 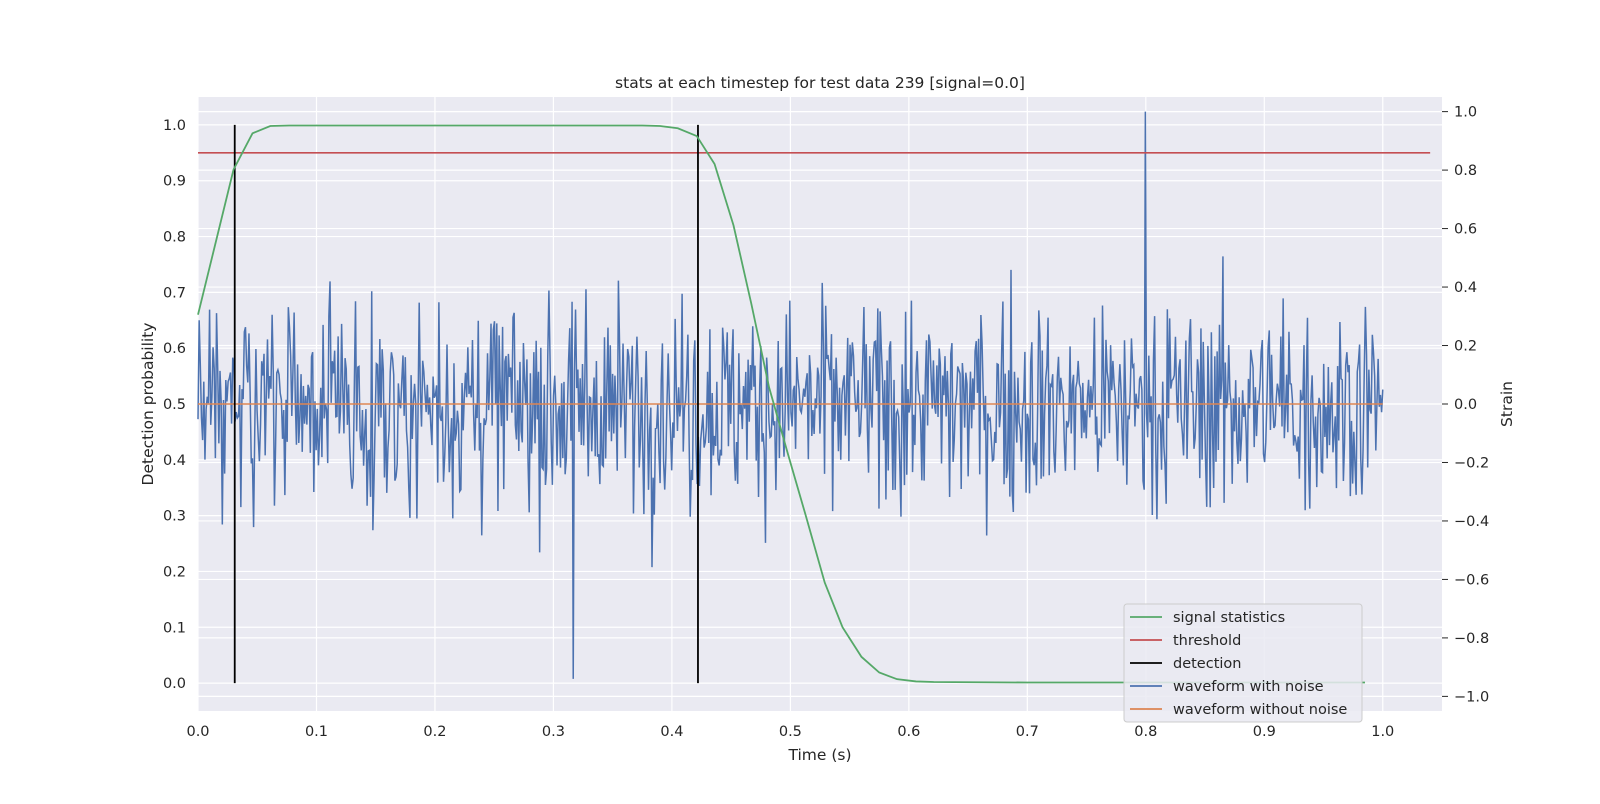 I want to click on y-left-tick-label: 0.3, so click(x=174, y=517).